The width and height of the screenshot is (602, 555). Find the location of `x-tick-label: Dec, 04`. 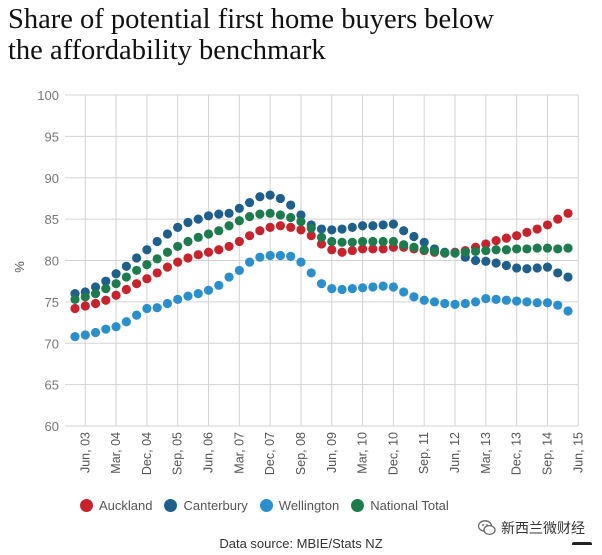

x-tick-label: Dec, 04 is located at coordinates (147, 453).